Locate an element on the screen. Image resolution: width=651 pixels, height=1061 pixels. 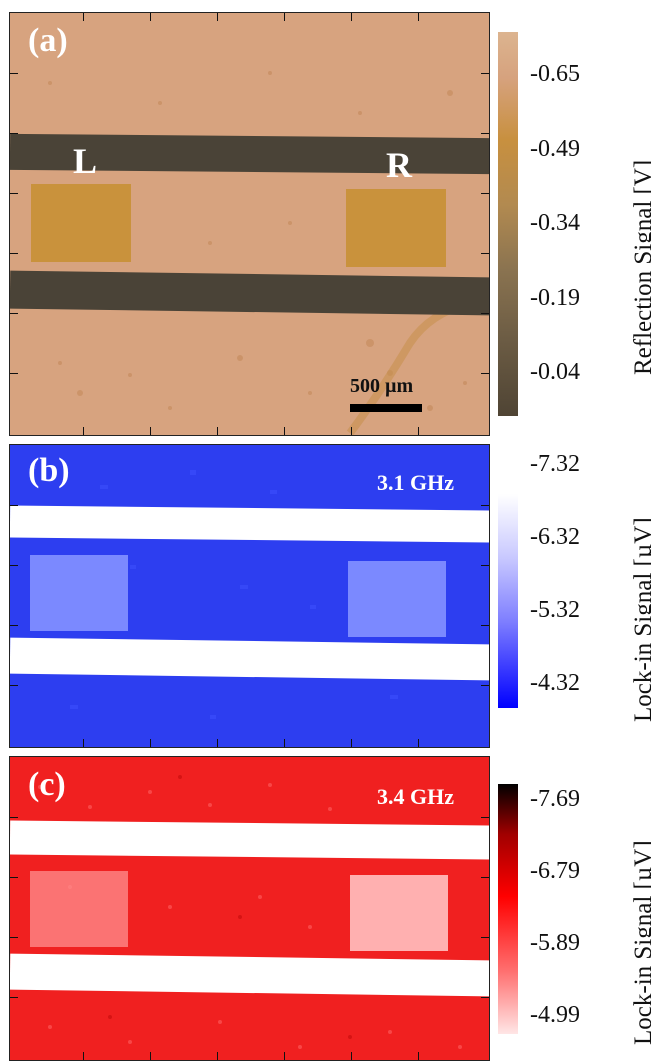
colorbar-b-tick: -4.32 is located at coordinates (555, 683).